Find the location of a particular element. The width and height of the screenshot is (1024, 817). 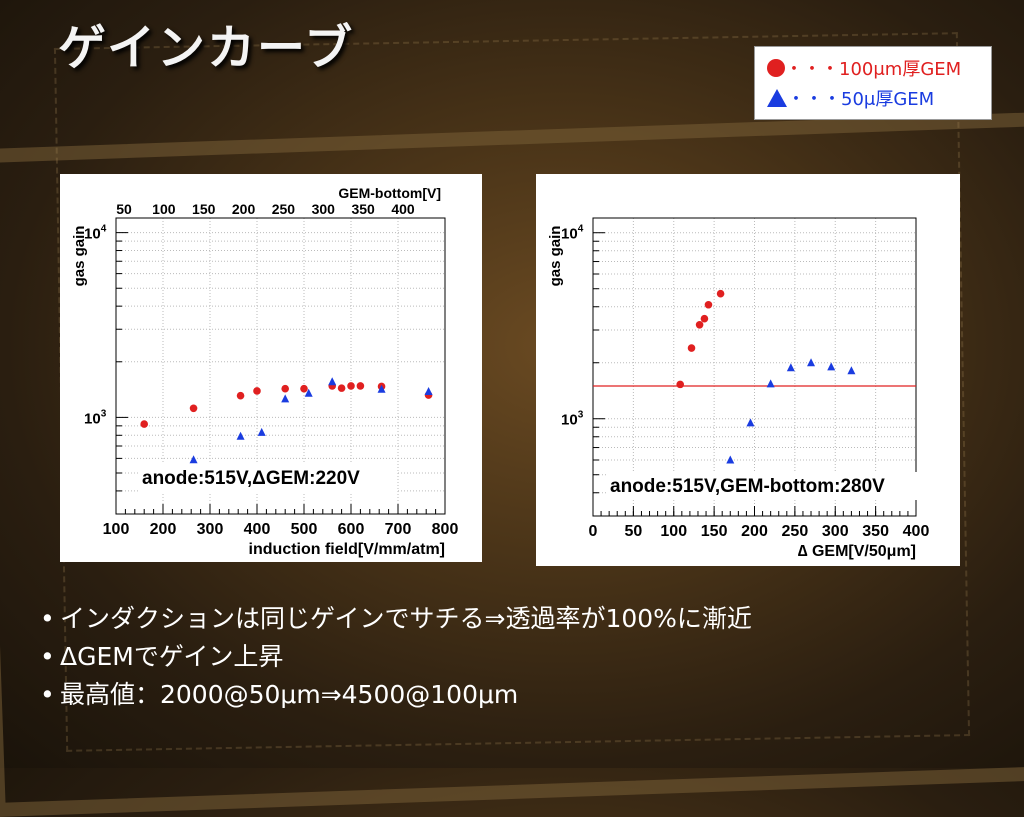

legend-label: 100μm厚GEM is located at coordinates (900, 69).